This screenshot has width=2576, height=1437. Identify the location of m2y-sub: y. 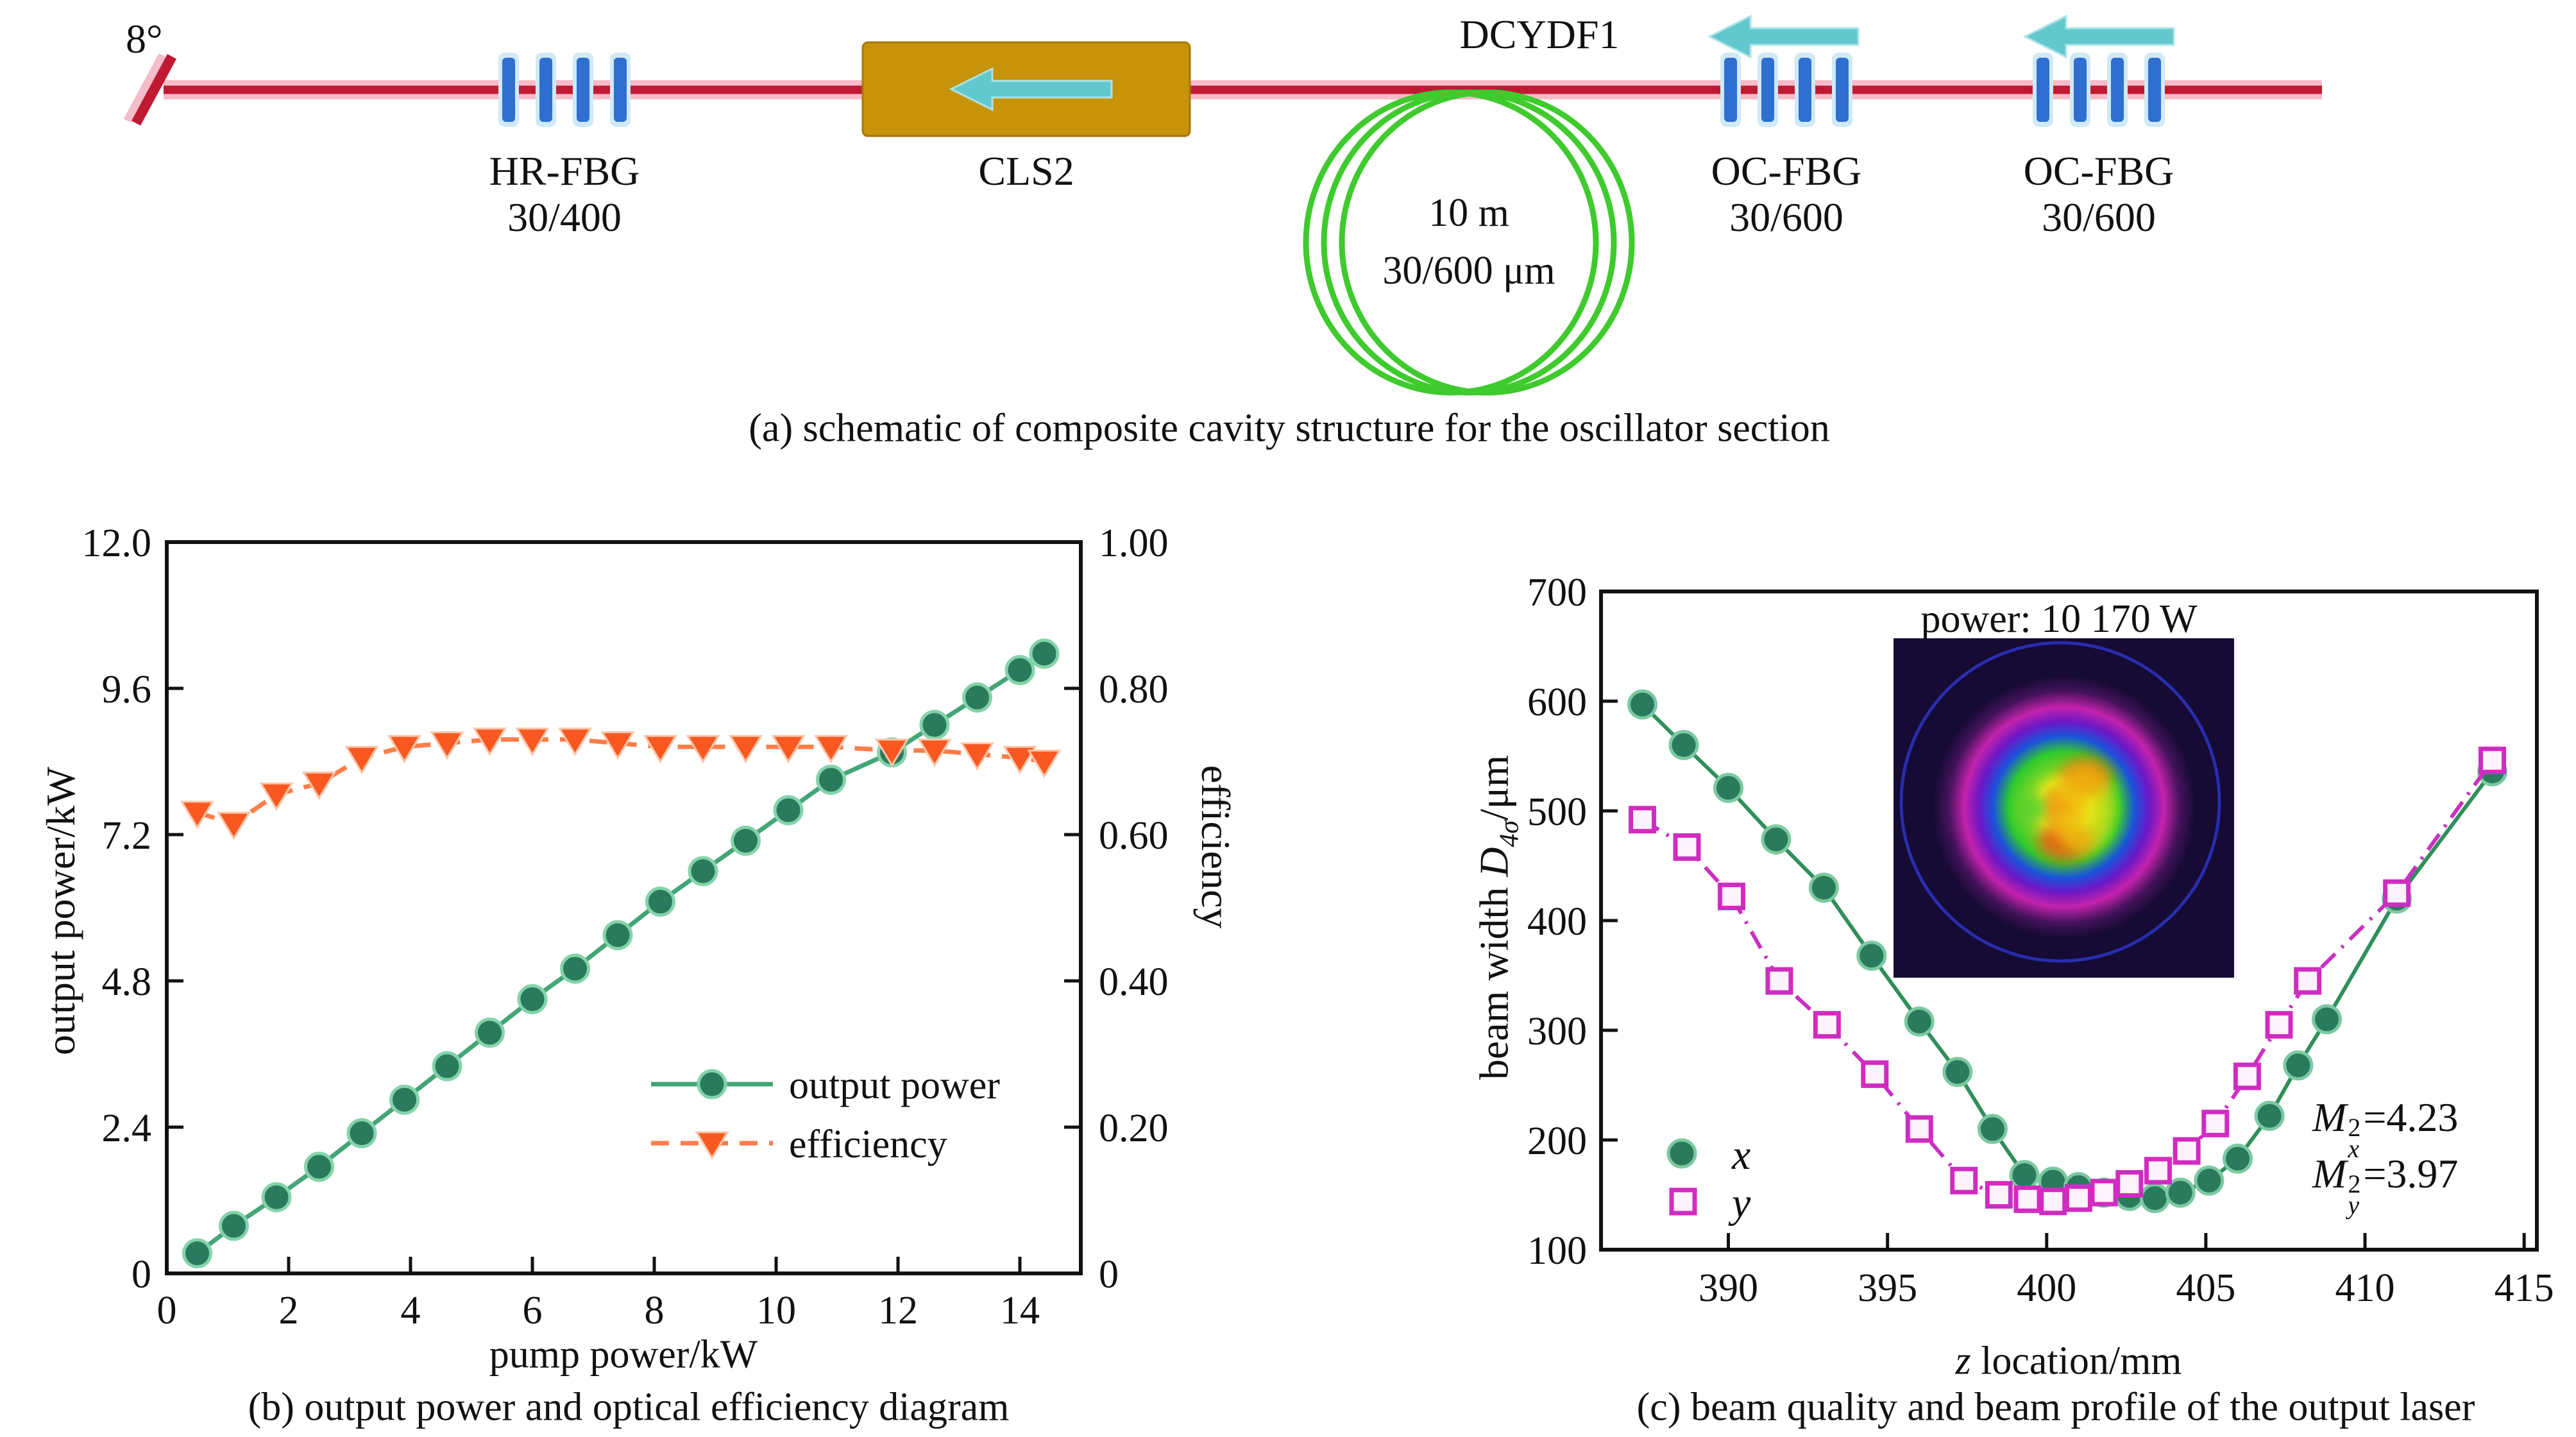
(2354, 1205).